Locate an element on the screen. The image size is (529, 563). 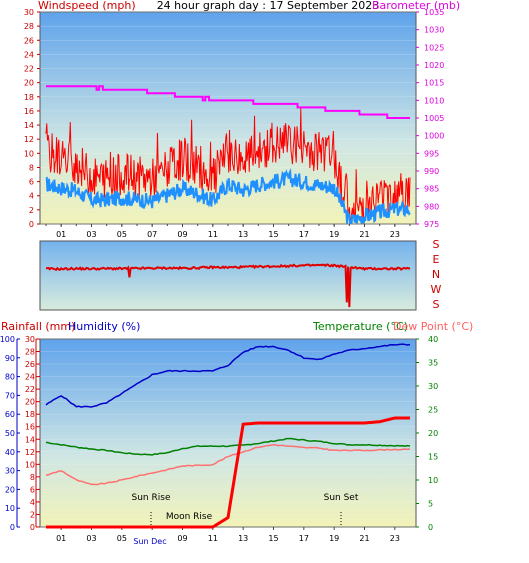
temp-tick-label: 40 is located at coordinates (433, 339).